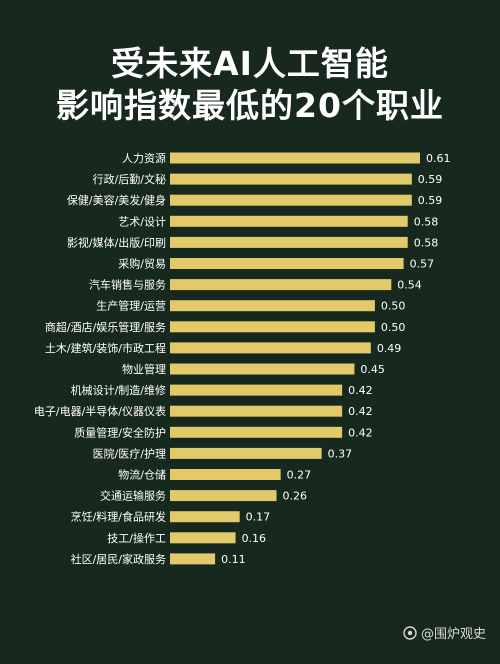 This screenshot has height=664, width=500. What do you see at coordinates (136, 538) in the screenshot?
I see `category-label: 技工/操作工` at bounding box center [136, 538].